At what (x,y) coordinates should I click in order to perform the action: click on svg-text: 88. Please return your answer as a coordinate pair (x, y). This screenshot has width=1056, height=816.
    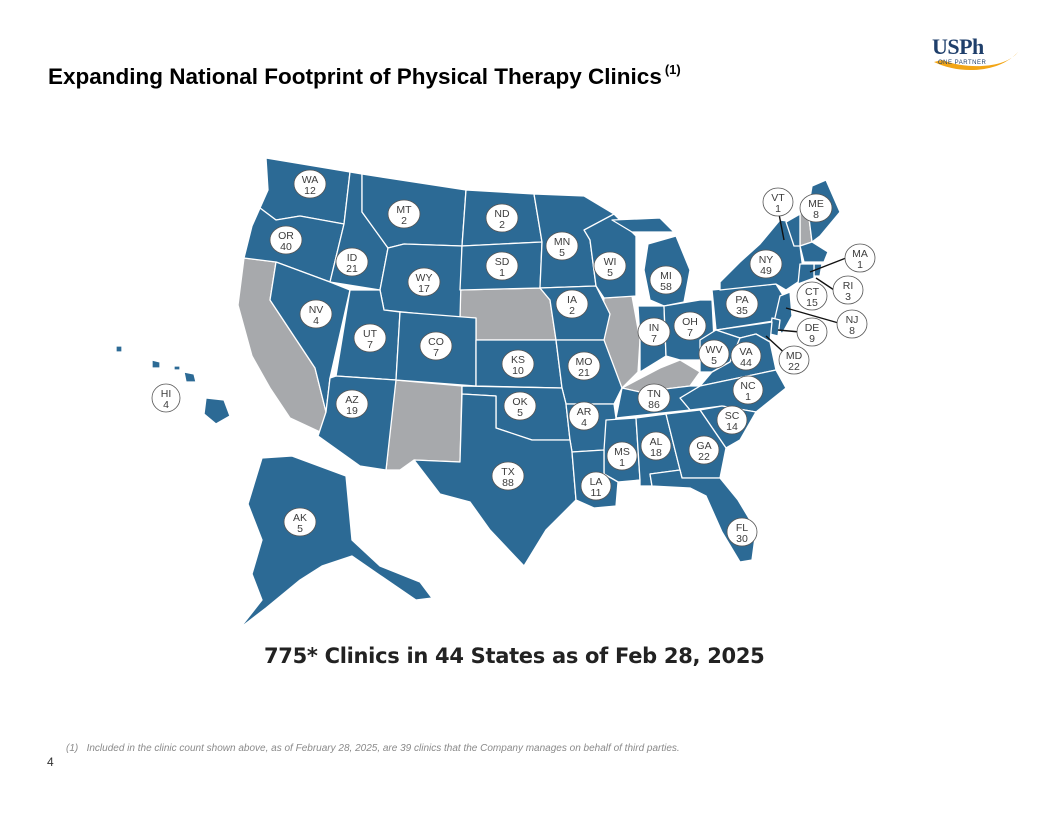
    Looking at the image, I should click on (508, 483).